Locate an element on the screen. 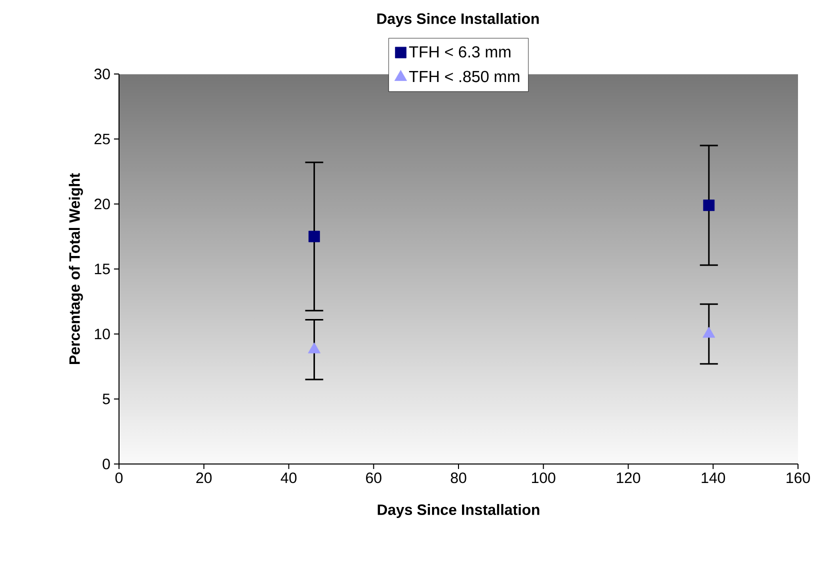 This screenshot has width=822, height=565. y-tick-label: 25 is located at coordinates (102, 139).